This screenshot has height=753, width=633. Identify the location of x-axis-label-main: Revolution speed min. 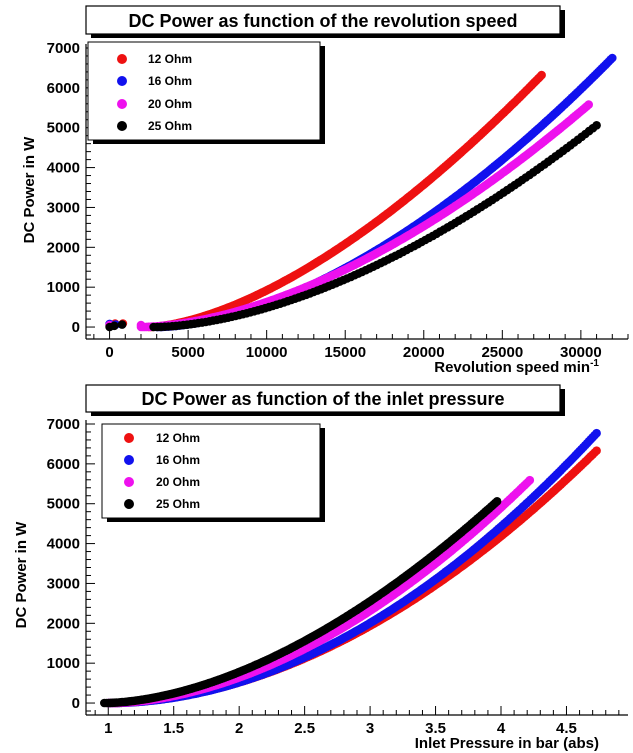
(512, 367).